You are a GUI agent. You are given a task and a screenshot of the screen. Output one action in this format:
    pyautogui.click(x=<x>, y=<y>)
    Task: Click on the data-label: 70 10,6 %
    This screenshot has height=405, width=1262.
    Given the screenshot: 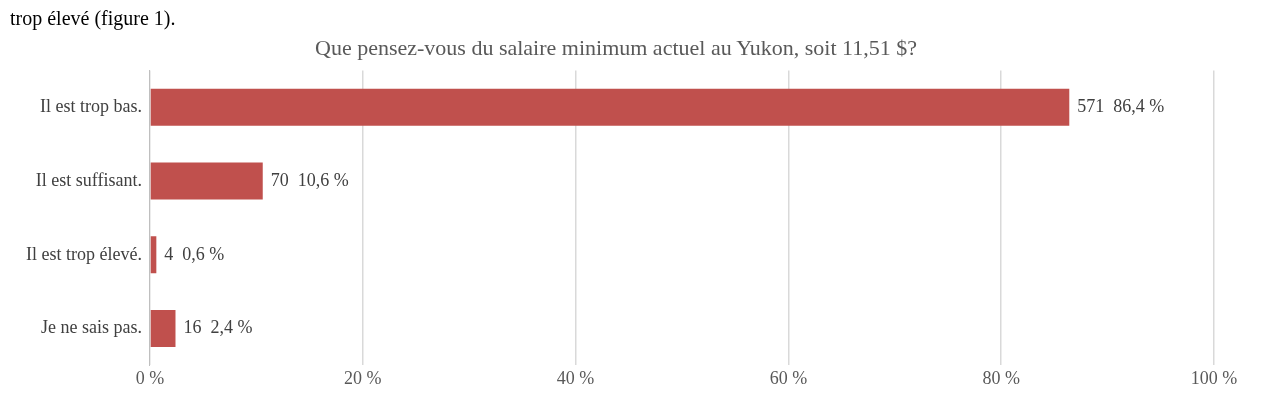 What is the action you would take?
    pyautogui.click(x=309, y=179)
    